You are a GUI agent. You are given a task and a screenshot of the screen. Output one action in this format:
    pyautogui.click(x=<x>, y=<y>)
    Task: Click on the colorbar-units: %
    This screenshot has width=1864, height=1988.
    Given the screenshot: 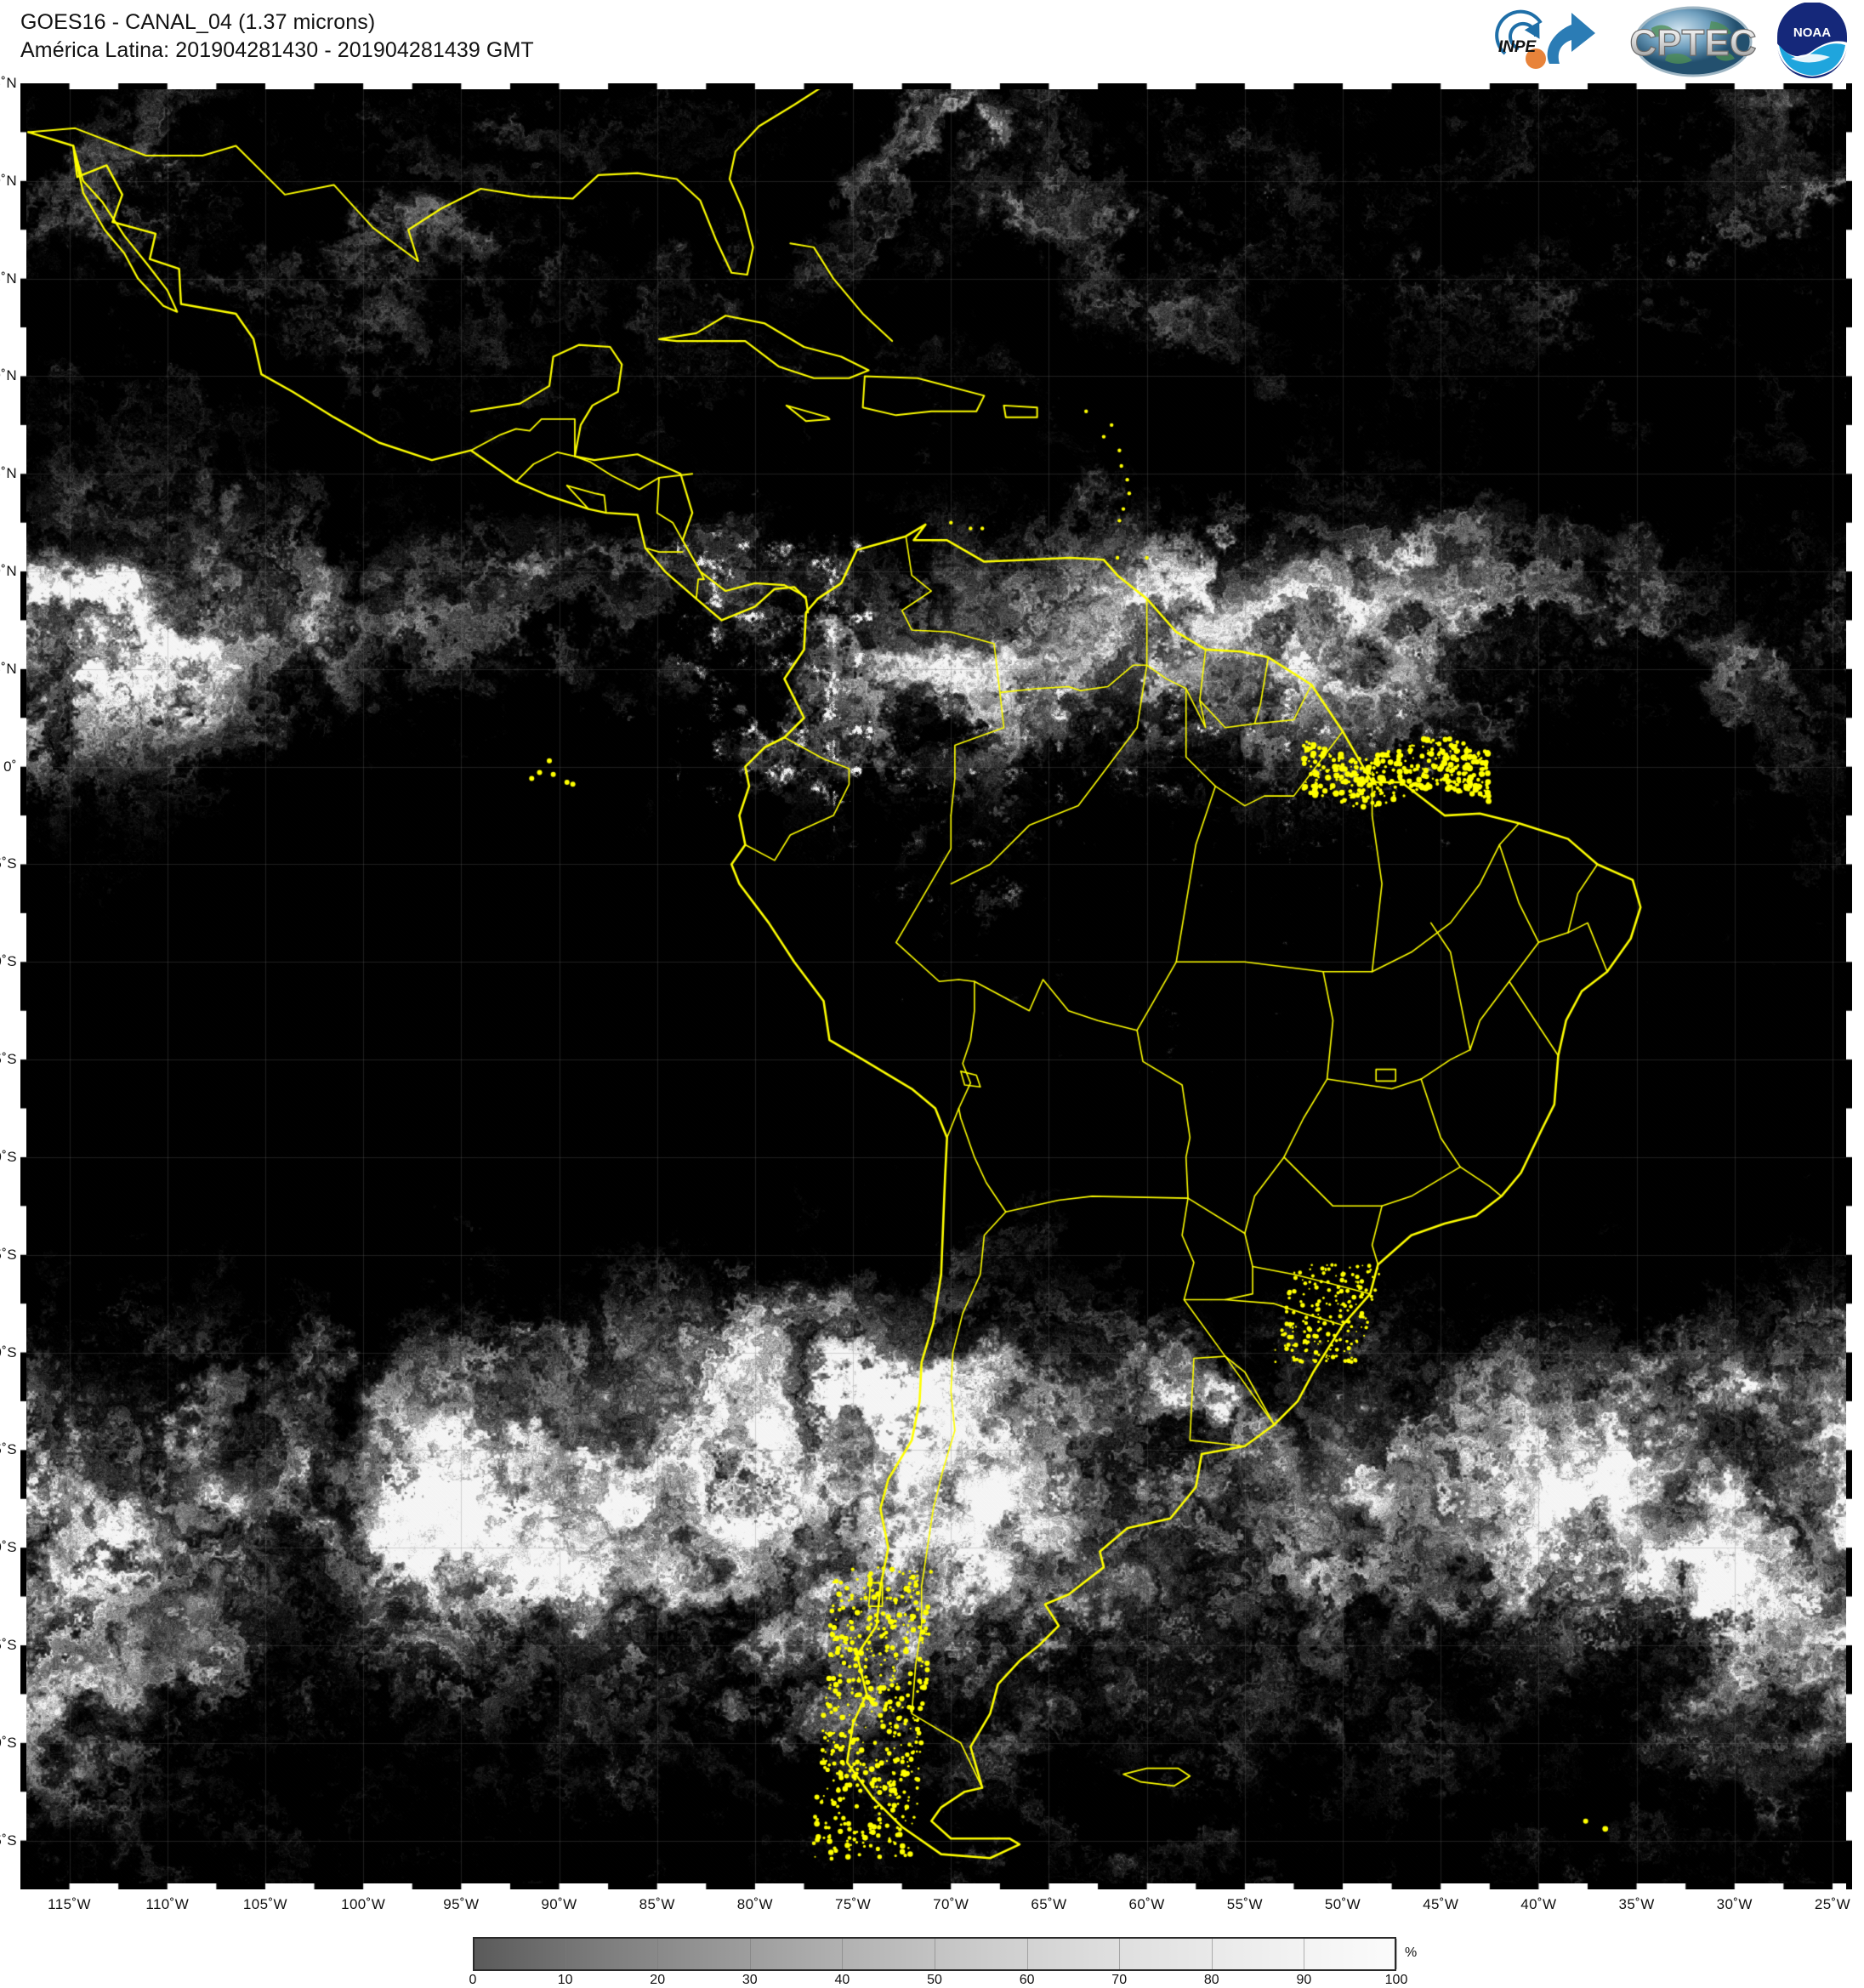 What is the action you would take?
    pyautogui.click(x=1411, y=1952)
    